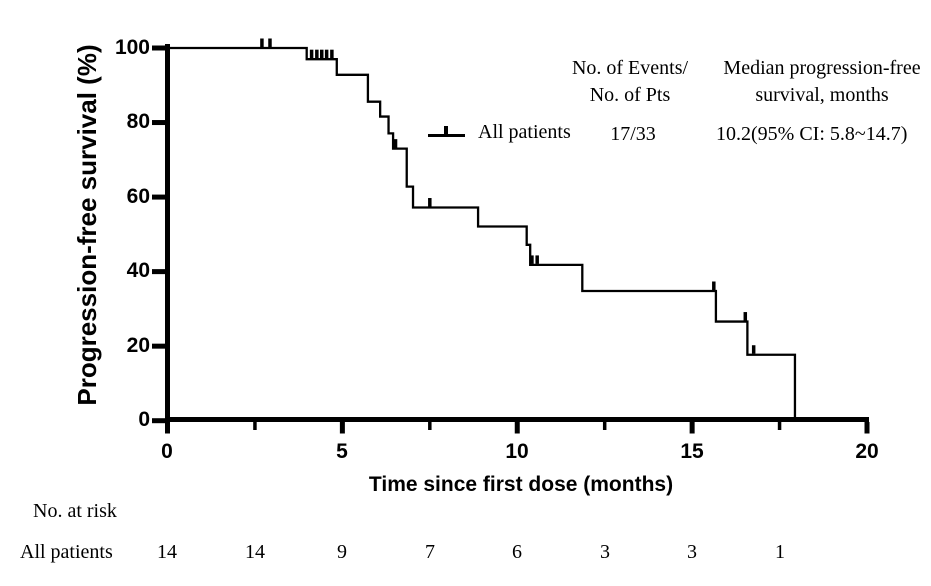  I want to click on x-tick-label-10: 10, so click(517, 451).